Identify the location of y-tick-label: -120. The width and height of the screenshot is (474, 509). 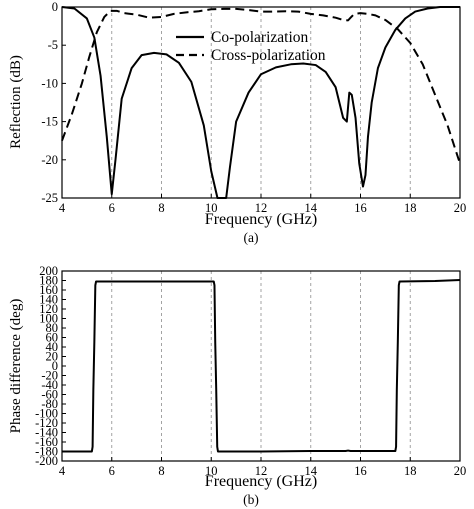
(46, 423).